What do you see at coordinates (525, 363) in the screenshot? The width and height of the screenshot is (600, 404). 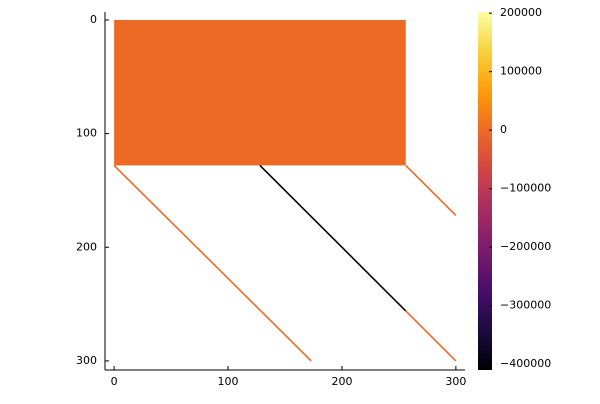 I see `colorbar-tick-label: −400000` at bounding box center [525, 363].